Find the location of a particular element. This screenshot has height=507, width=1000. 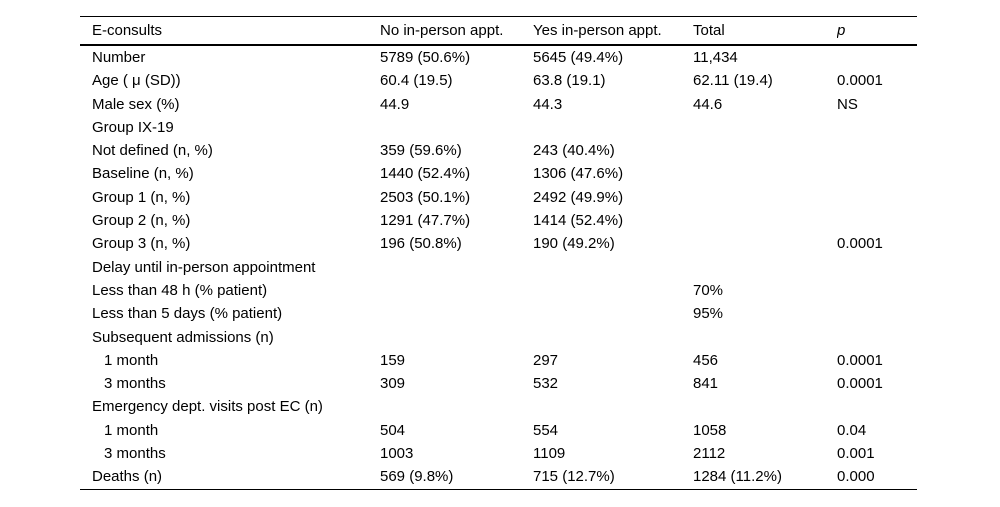

cell-yes-appt: 63.8 (19.1) is located at coordinates (569, 81).